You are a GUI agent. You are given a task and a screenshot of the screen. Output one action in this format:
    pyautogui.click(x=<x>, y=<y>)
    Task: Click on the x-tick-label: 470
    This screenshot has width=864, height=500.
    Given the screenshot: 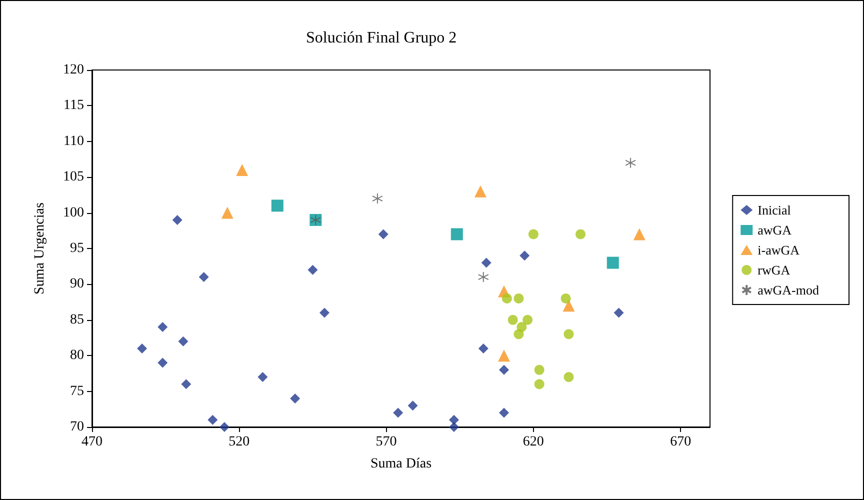 What is the action you would take?
    pyautogui.click(x=92, y=442)
    